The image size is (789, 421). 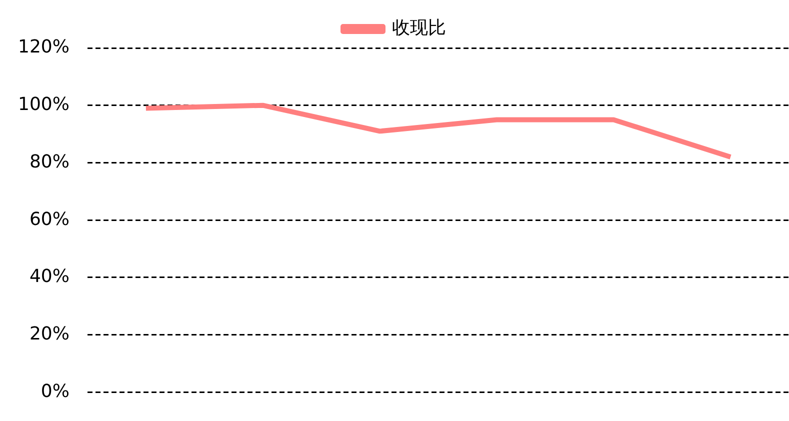 I want to click on y-tick-label: 80%, so click(x=49, y=161).